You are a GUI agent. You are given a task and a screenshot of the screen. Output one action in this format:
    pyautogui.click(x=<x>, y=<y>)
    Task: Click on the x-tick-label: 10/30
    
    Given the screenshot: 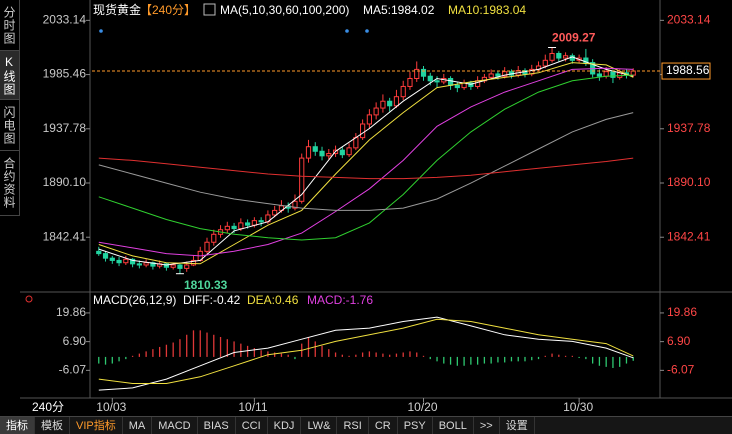 What is the action you would take?
    pyautogui.click(x=578, y=407)
    